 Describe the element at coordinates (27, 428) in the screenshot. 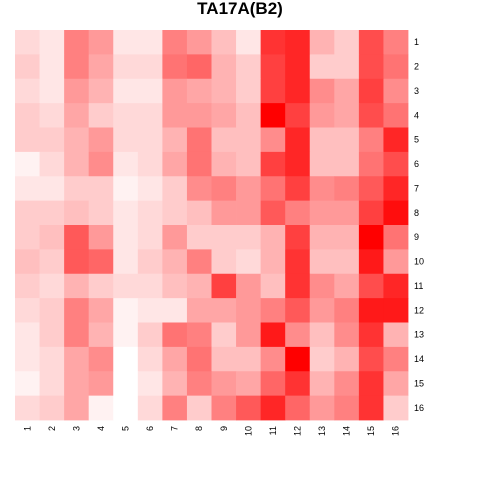

I see `column-tick-label: 1` at that location.